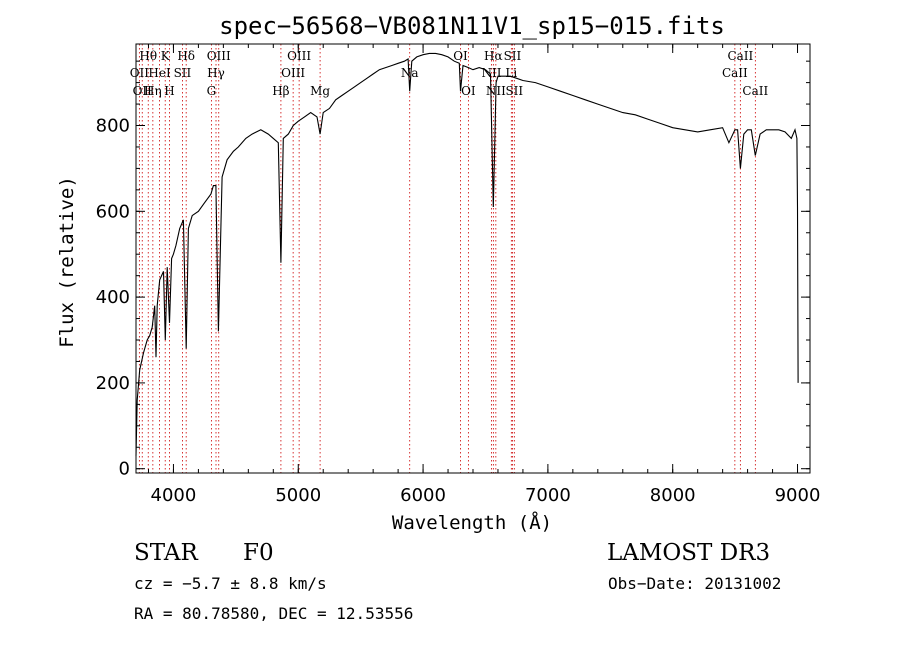 Image resolution: width=900 pixels, height=649 pixels. I want to click on line-marker-label: Mg, so click(320, 91).